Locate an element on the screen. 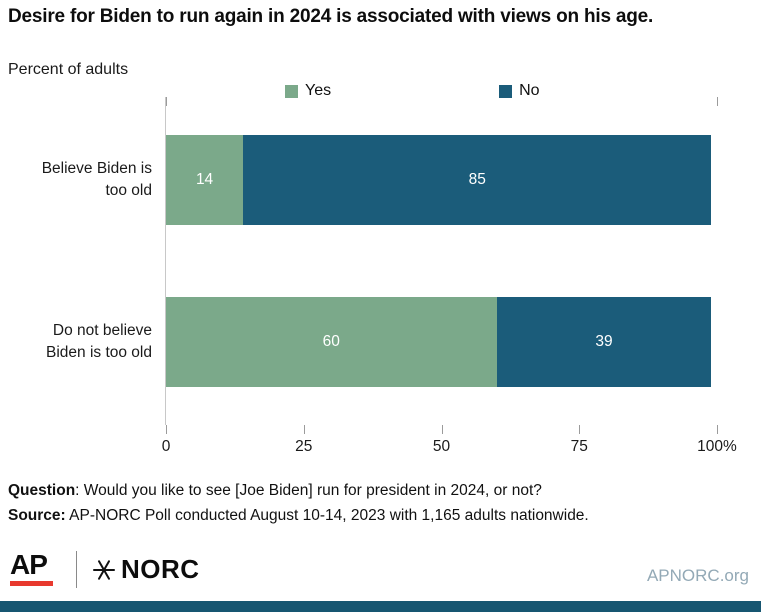 The width and height of the screenshot is (761, 612). bar-row: Believe Biden is too old 14 85 is located at coordinates (379, 180).